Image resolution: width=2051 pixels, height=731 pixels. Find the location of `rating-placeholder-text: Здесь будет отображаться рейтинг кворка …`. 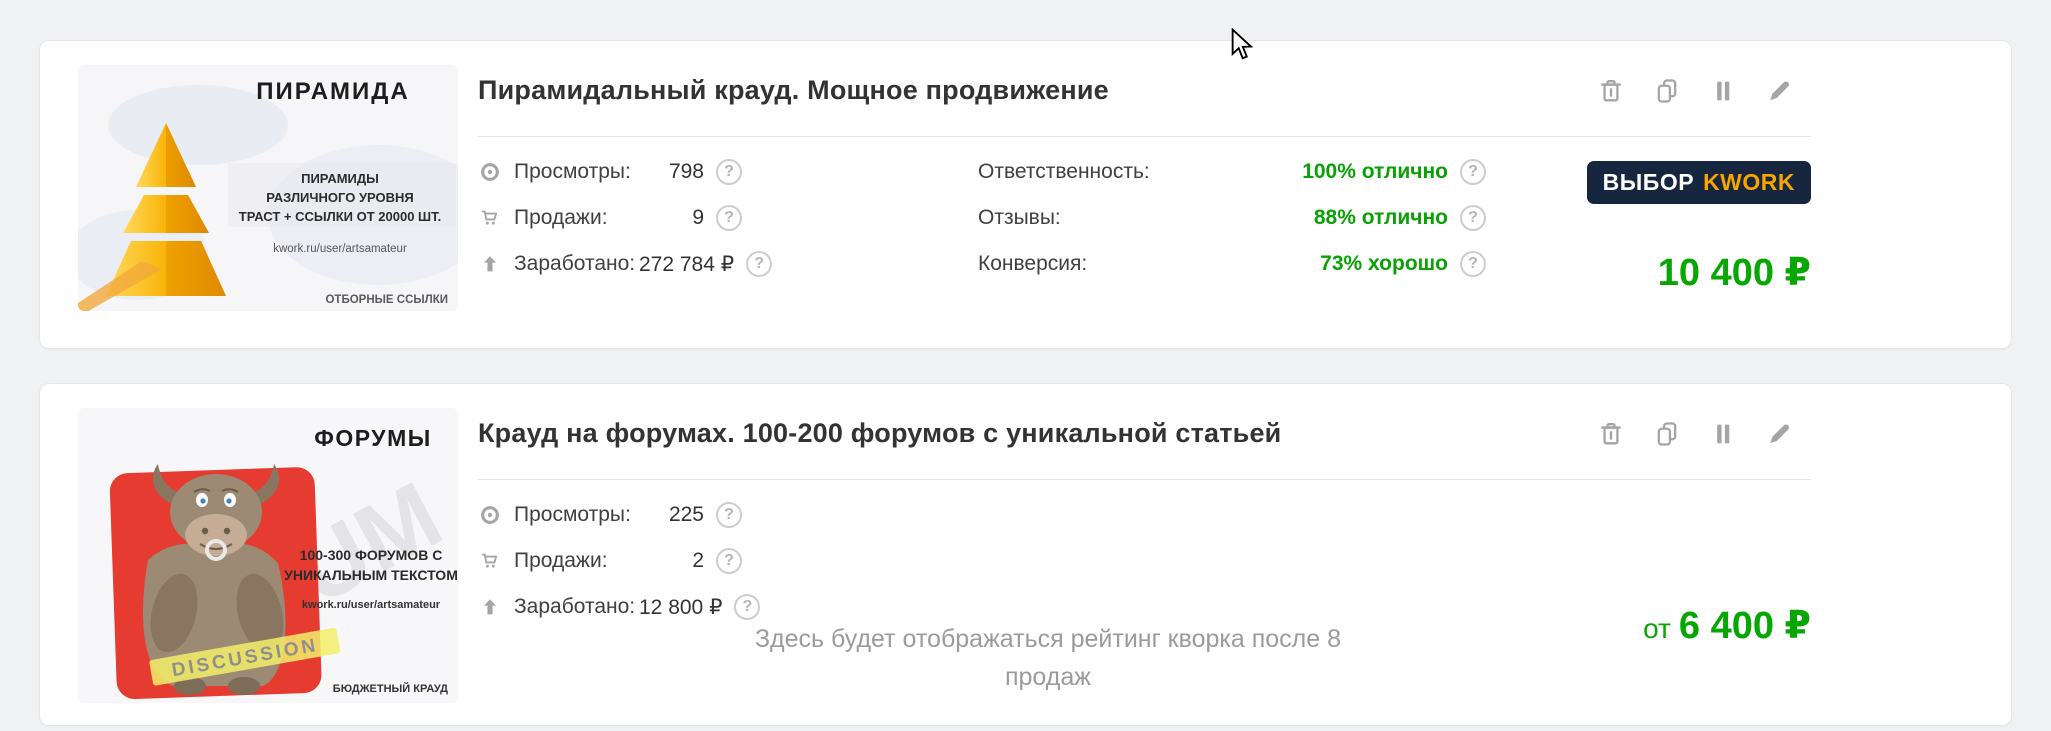

rating-placeholder-text: Здесь будет отображаться рейтинг кворка … is located at coordinates (1048, 658).